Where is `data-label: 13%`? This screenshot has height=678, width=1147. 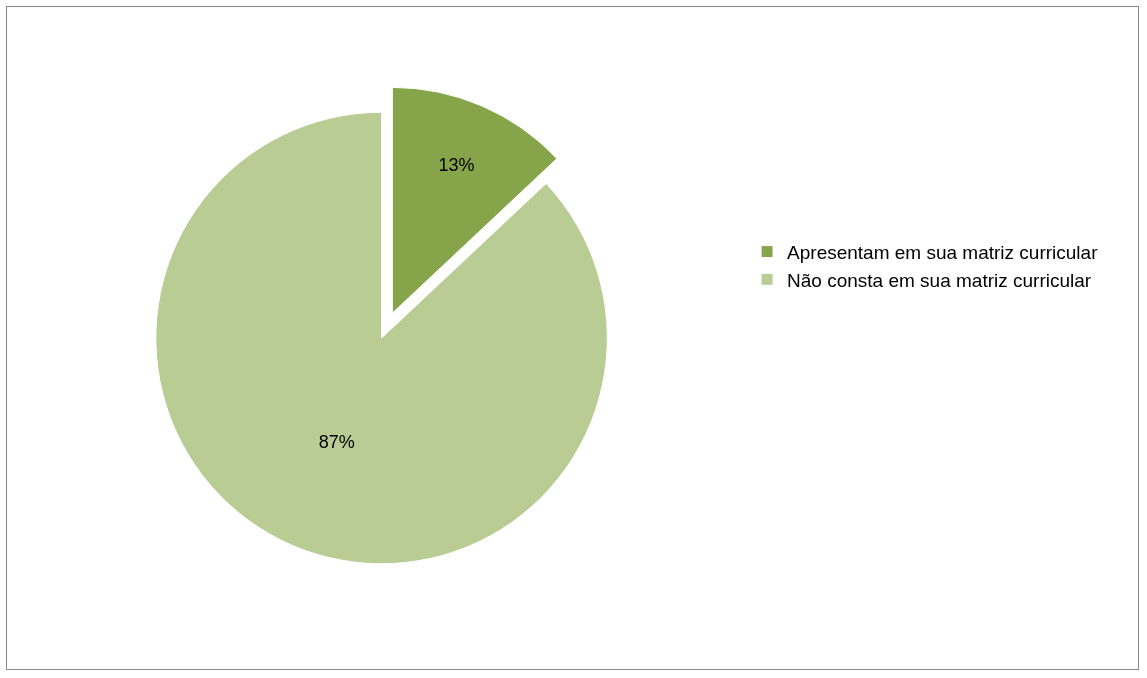
data-label: 13% is located at coordinates (456, 164).